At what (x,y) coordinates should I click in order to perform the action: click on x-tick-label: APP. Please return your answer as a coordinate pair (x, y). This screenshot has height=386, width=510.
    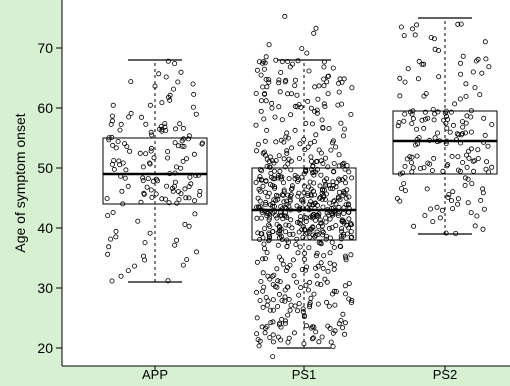
    Looking at the image, I should click on (155, 374).